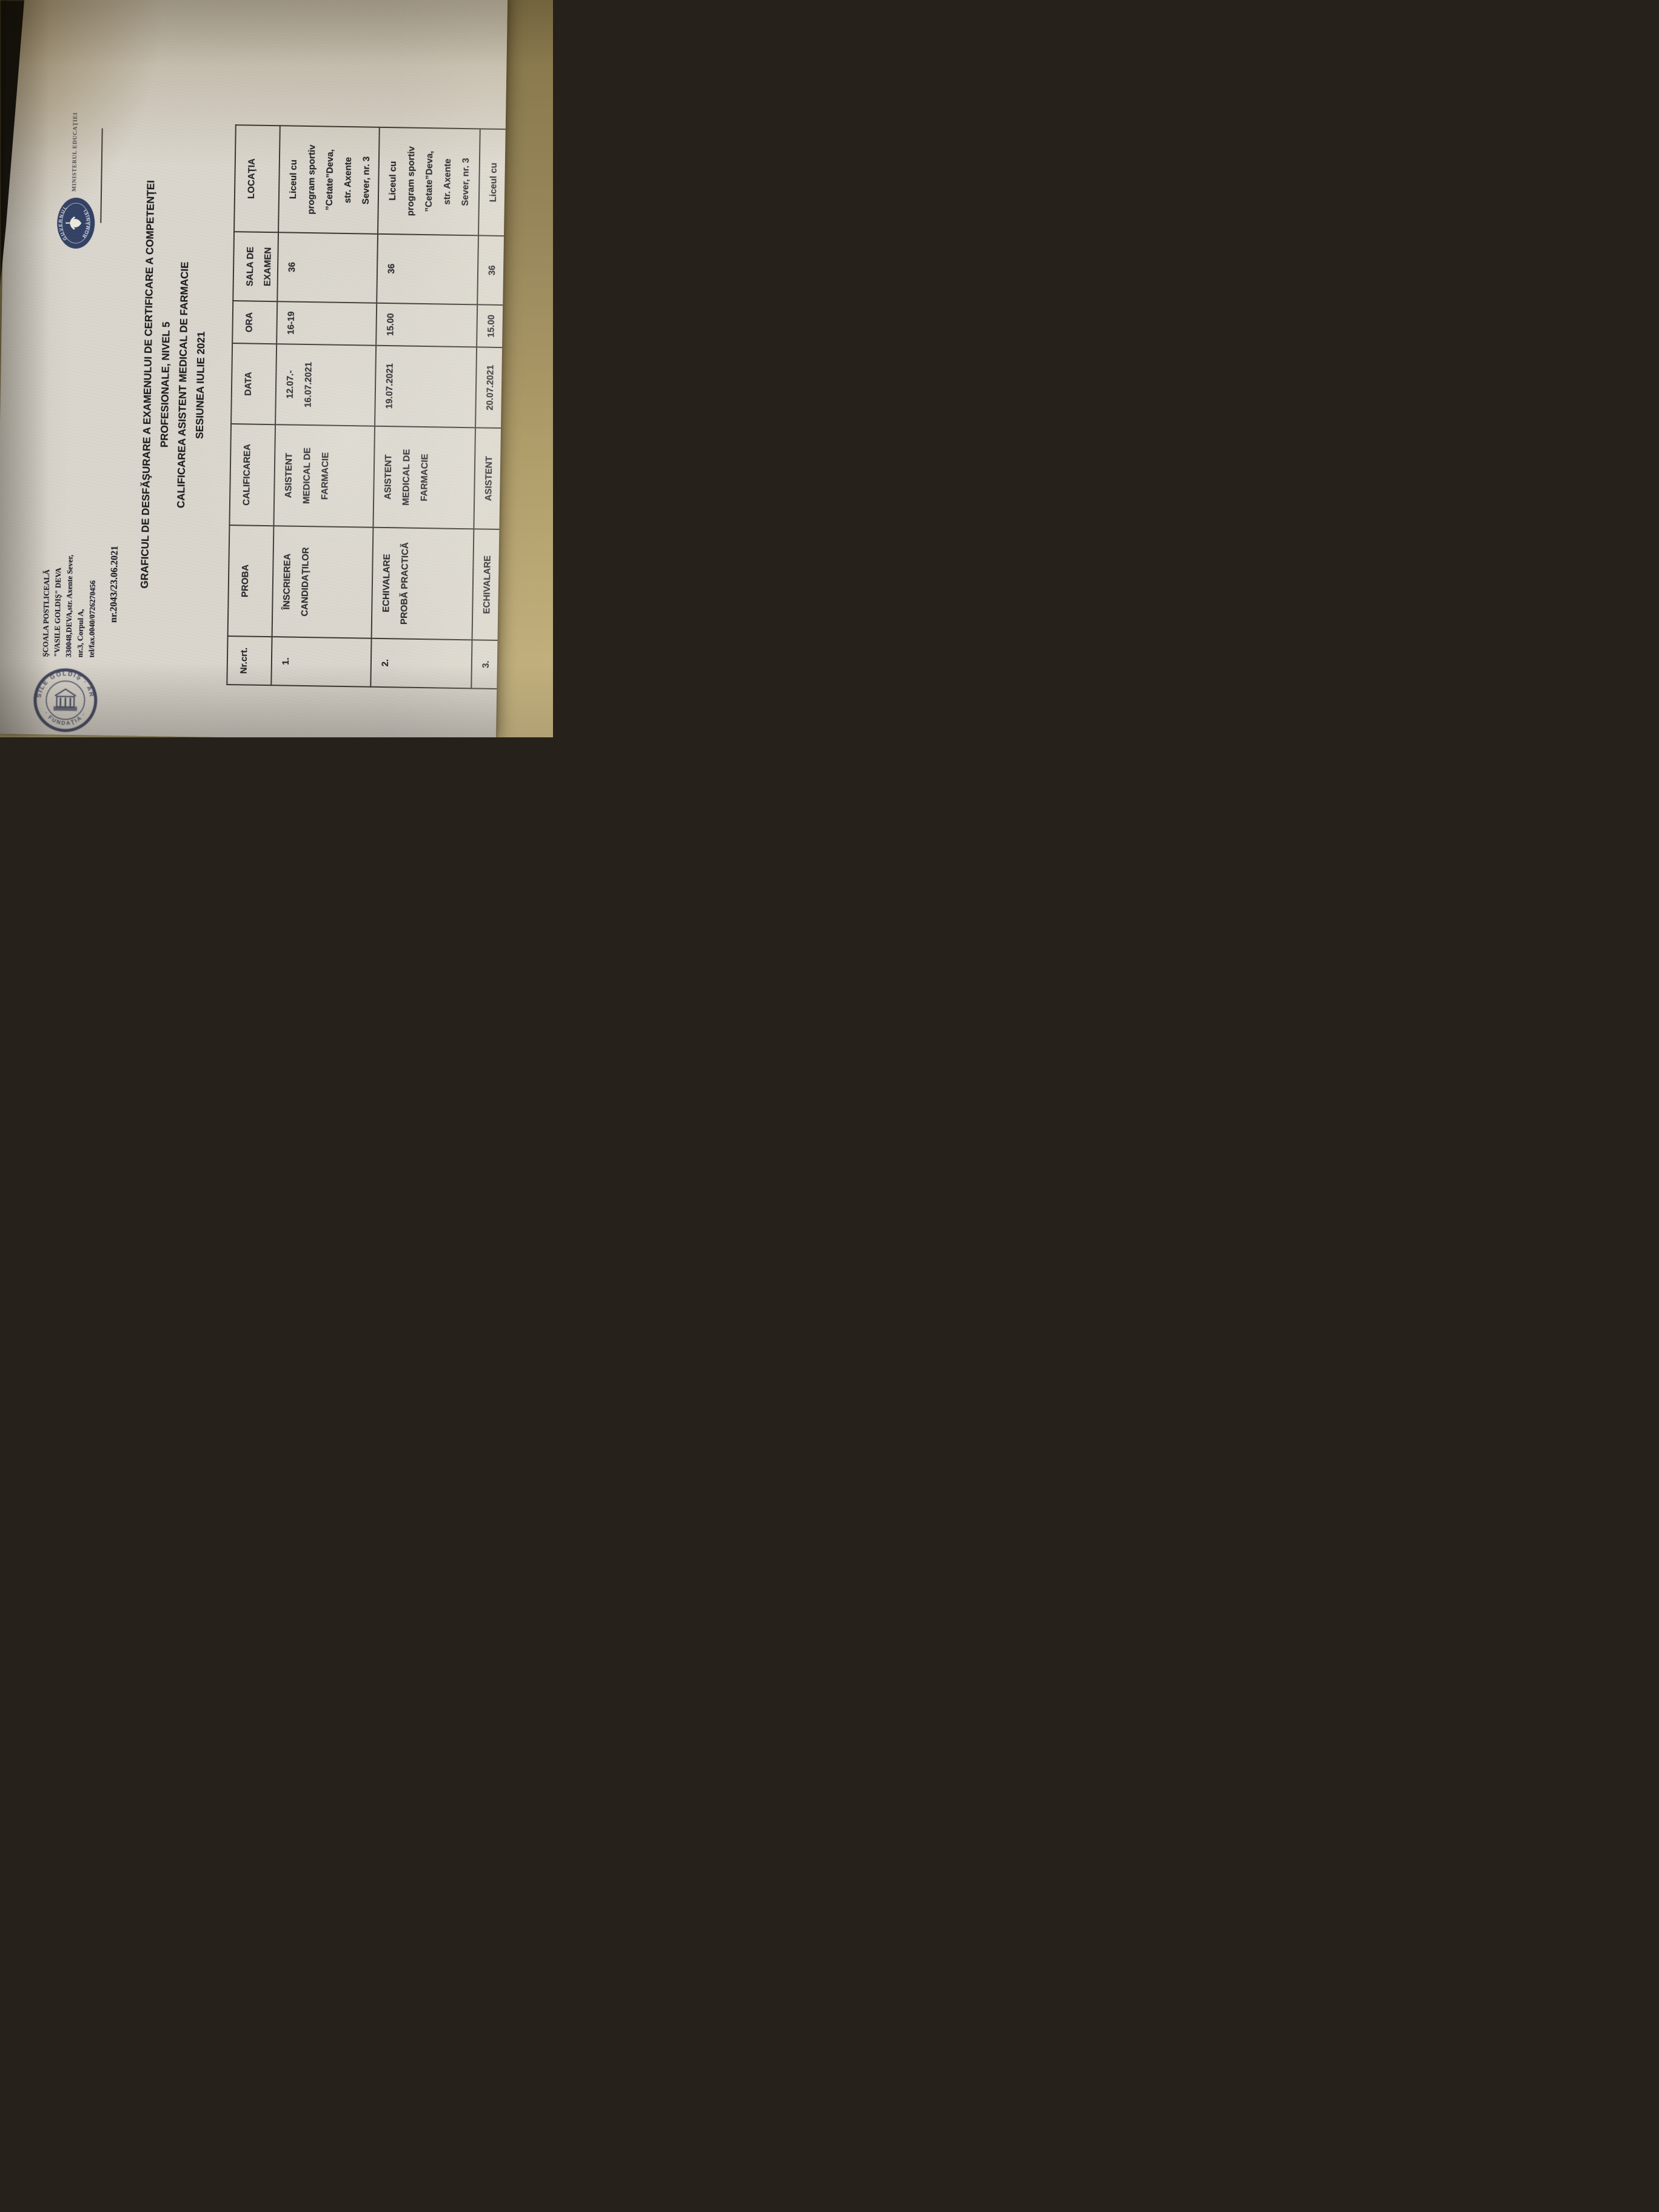 The image size is (1659, 2212). What do you see at coordinates (493, 182) in the screenshot?
I see `table-cell: Liceul cu` at bounding box center [493, 182].